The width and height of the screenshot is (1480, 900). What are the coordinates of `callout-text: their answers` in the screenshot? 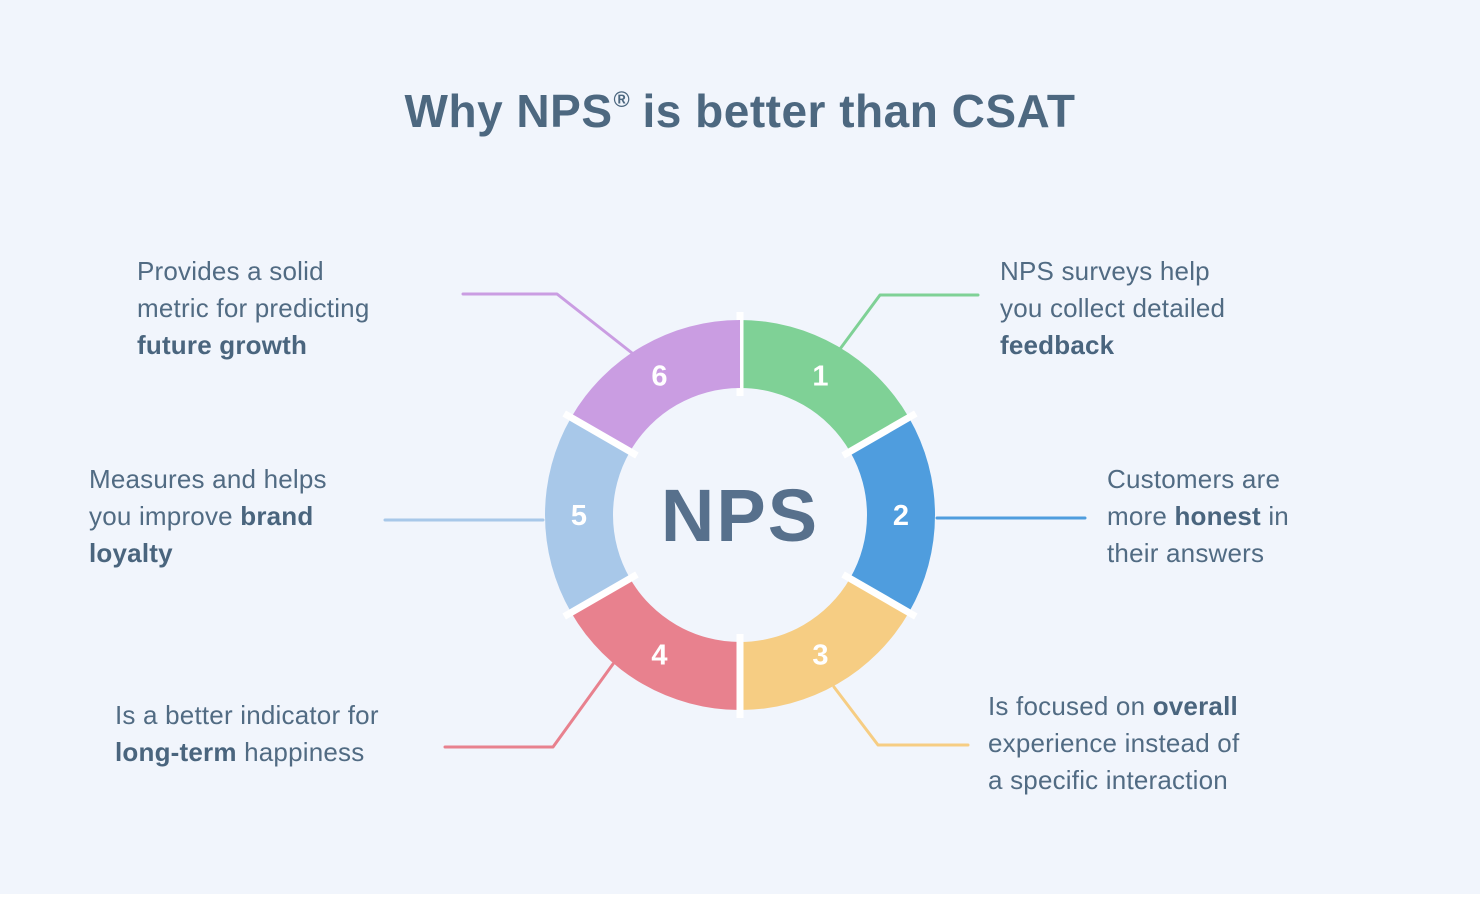 It's located at (1186, 553).